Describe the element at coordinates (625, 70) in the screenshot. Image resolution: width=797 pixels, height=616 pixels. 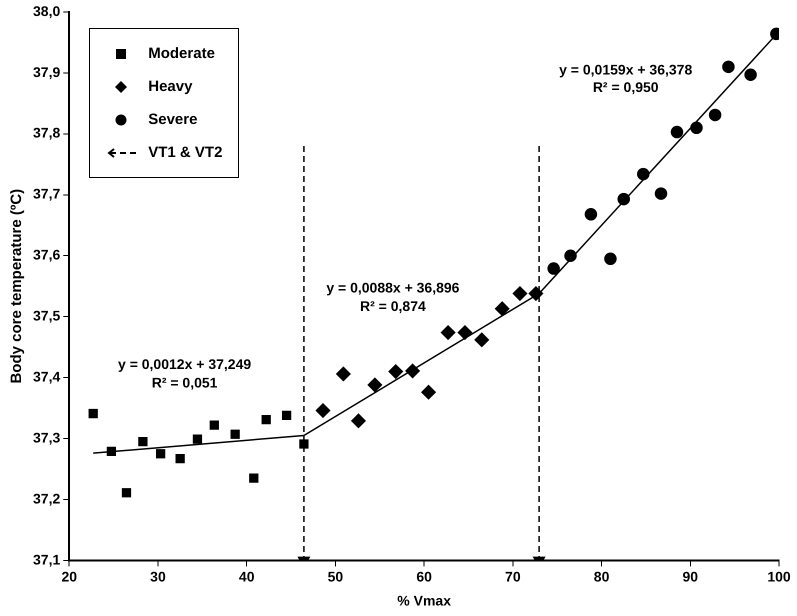
I see `annotation: y = 0,0159x + 36,378` at that location.